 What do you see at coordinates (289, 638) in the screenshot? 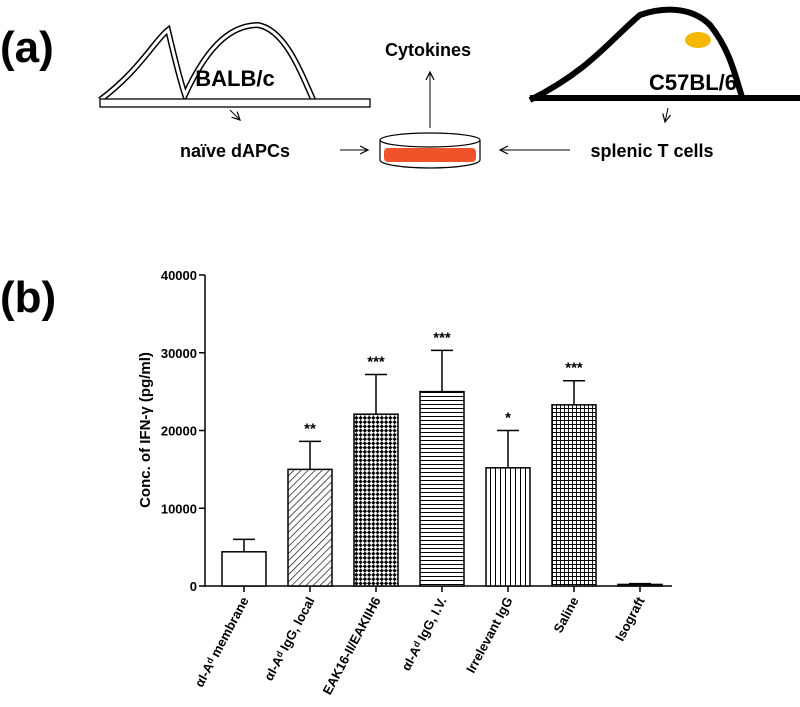
I see `x-tick-label: αI-Aᵈ IgG, local` at bounding box center [289, 638].